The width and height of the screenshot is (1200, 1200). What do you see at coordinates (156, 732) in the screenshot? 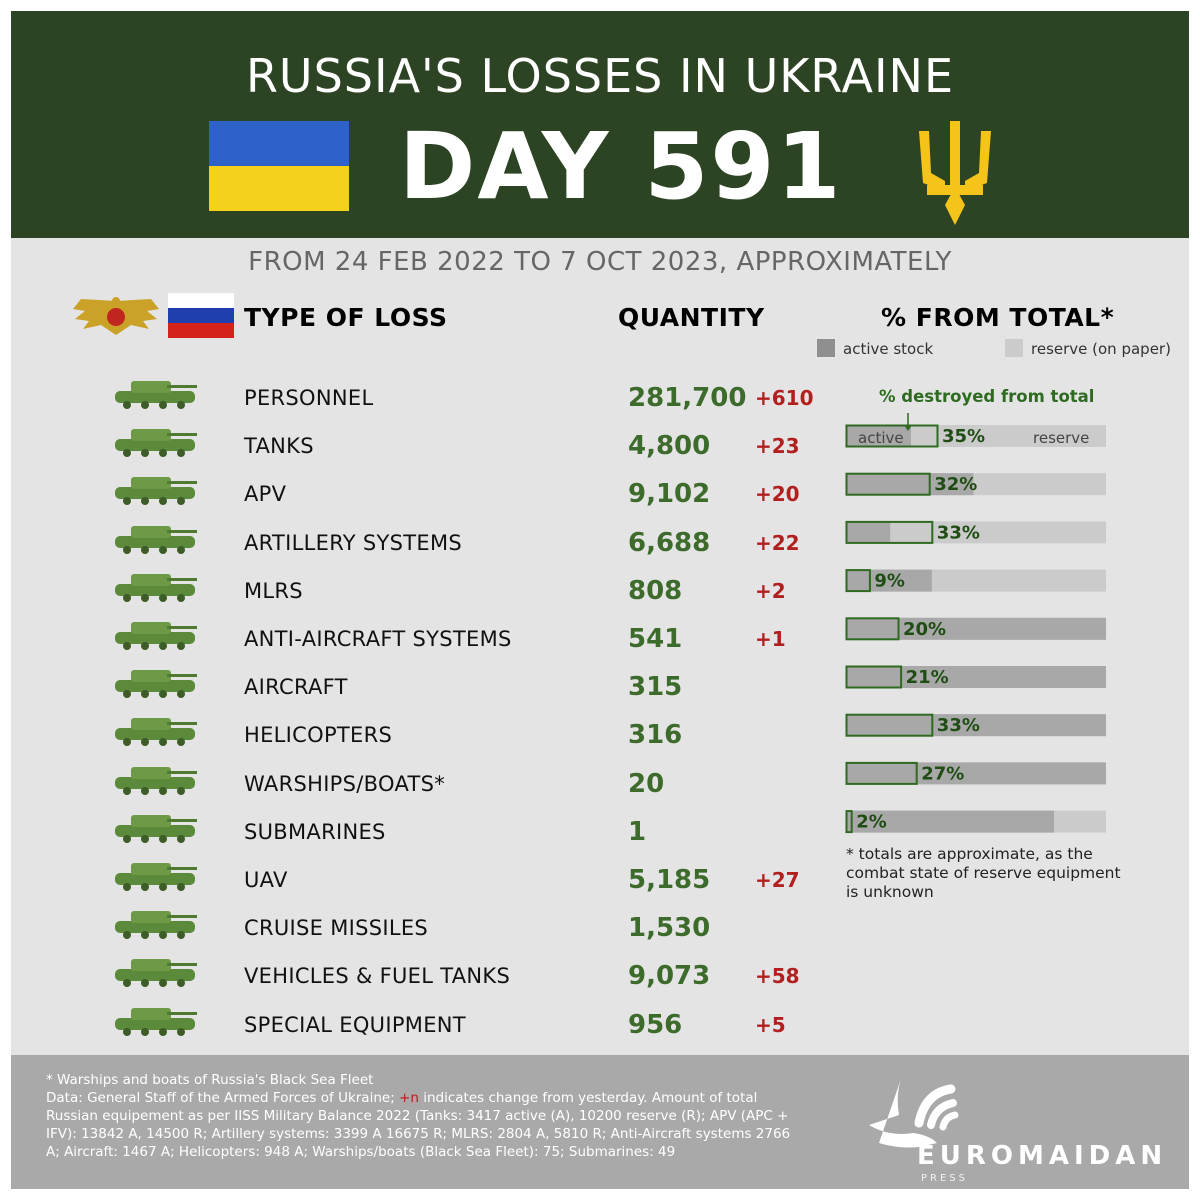
I see `helicopter-icon` at bounding box center [156, 732].